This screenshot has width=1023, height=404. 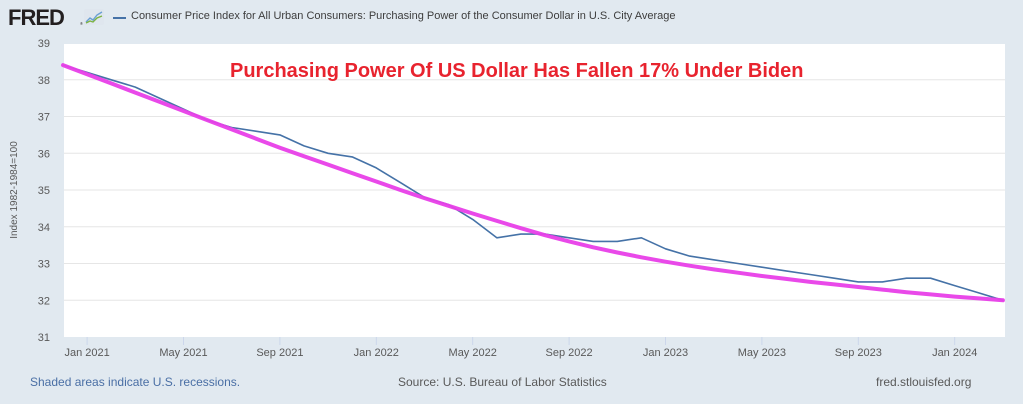 I want to click on fred-logo: FRED, so click(x=36, y=17).